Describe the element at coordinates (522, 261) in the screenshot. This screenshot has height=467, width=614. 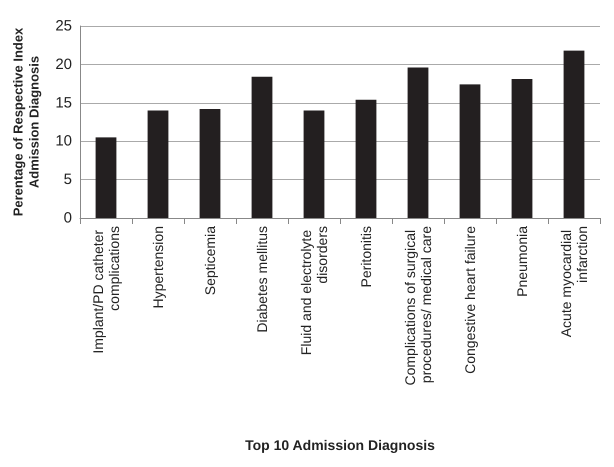
I see `x-tick-label: Pneumonia` at that location.